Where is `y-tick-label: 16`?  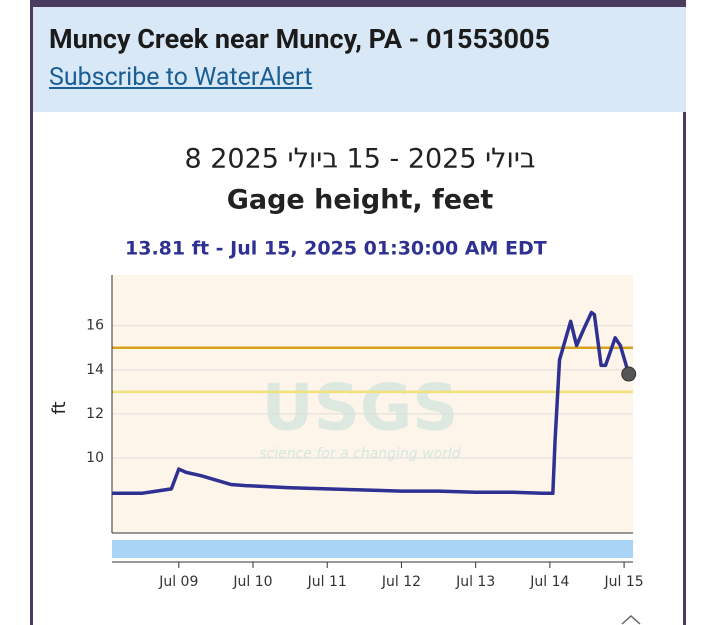
y-tick-label: 16 is located at coordinates (95, 326).